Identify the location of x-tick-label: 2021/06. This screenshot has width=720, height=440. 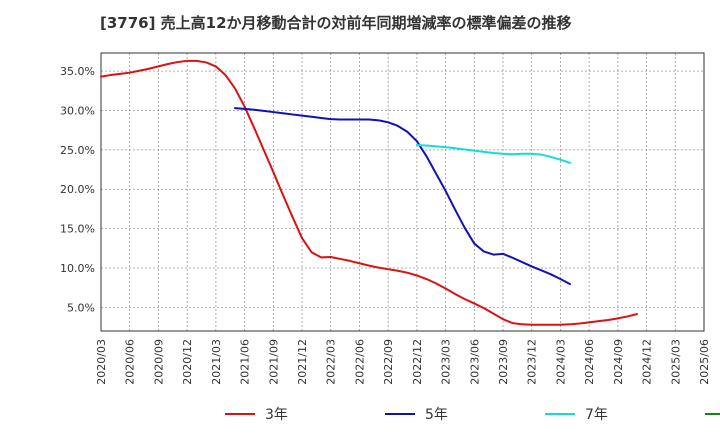
(245, 362).